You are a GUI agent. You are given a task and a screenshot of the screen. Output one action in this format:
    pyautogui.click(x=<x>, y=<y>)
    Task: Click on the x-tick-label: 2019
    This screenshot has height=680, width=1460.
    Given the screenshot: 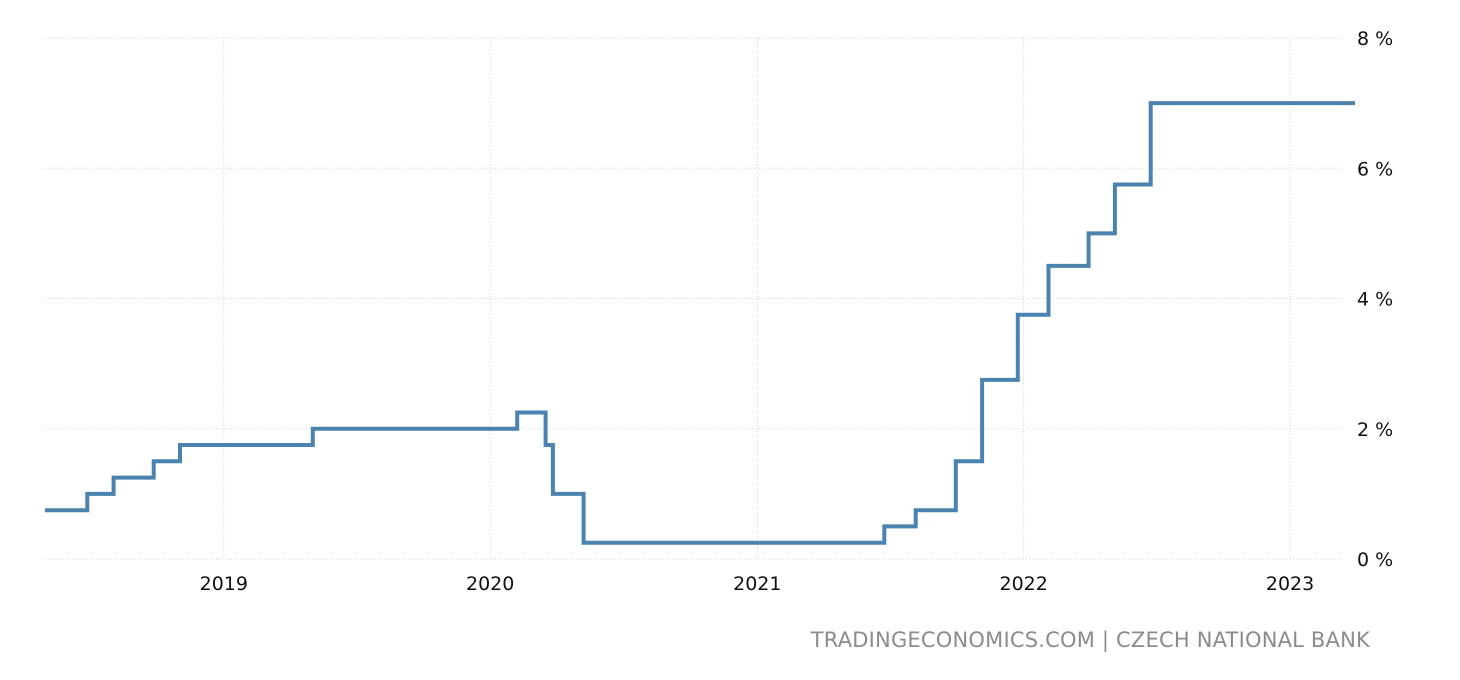 What is the action you would take?
    pyautogui.click(x=224, y=584)
    